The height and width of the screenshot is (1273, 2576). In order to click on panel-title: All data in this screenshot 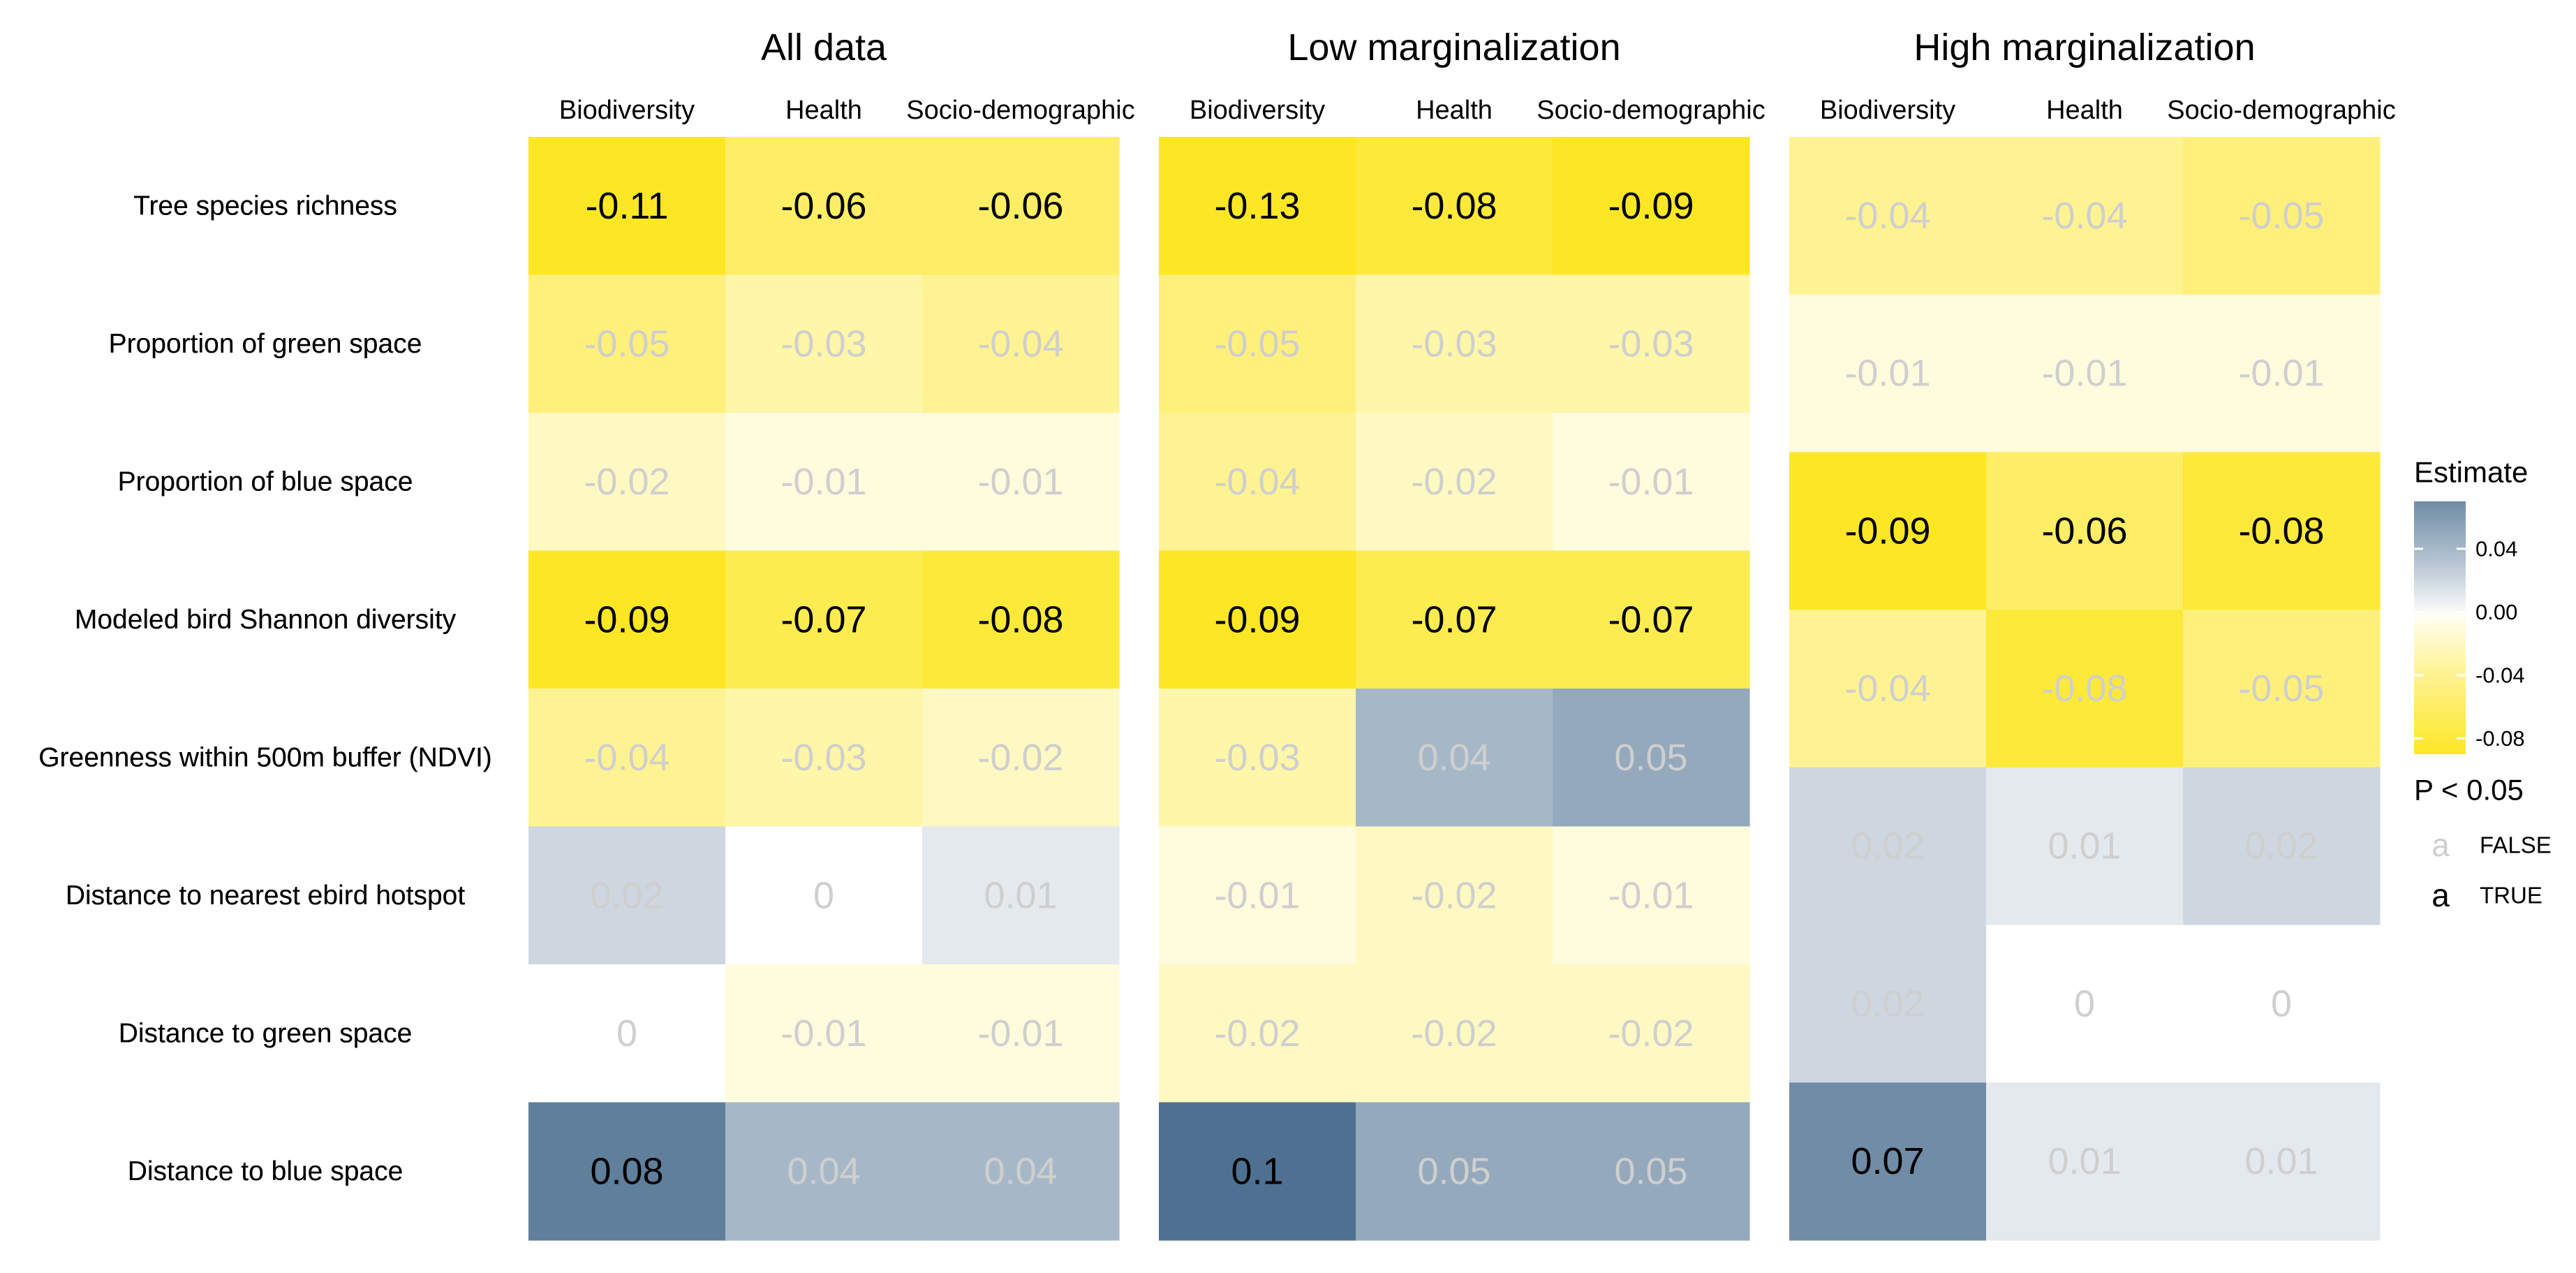, I will do `click(824, 47)`.